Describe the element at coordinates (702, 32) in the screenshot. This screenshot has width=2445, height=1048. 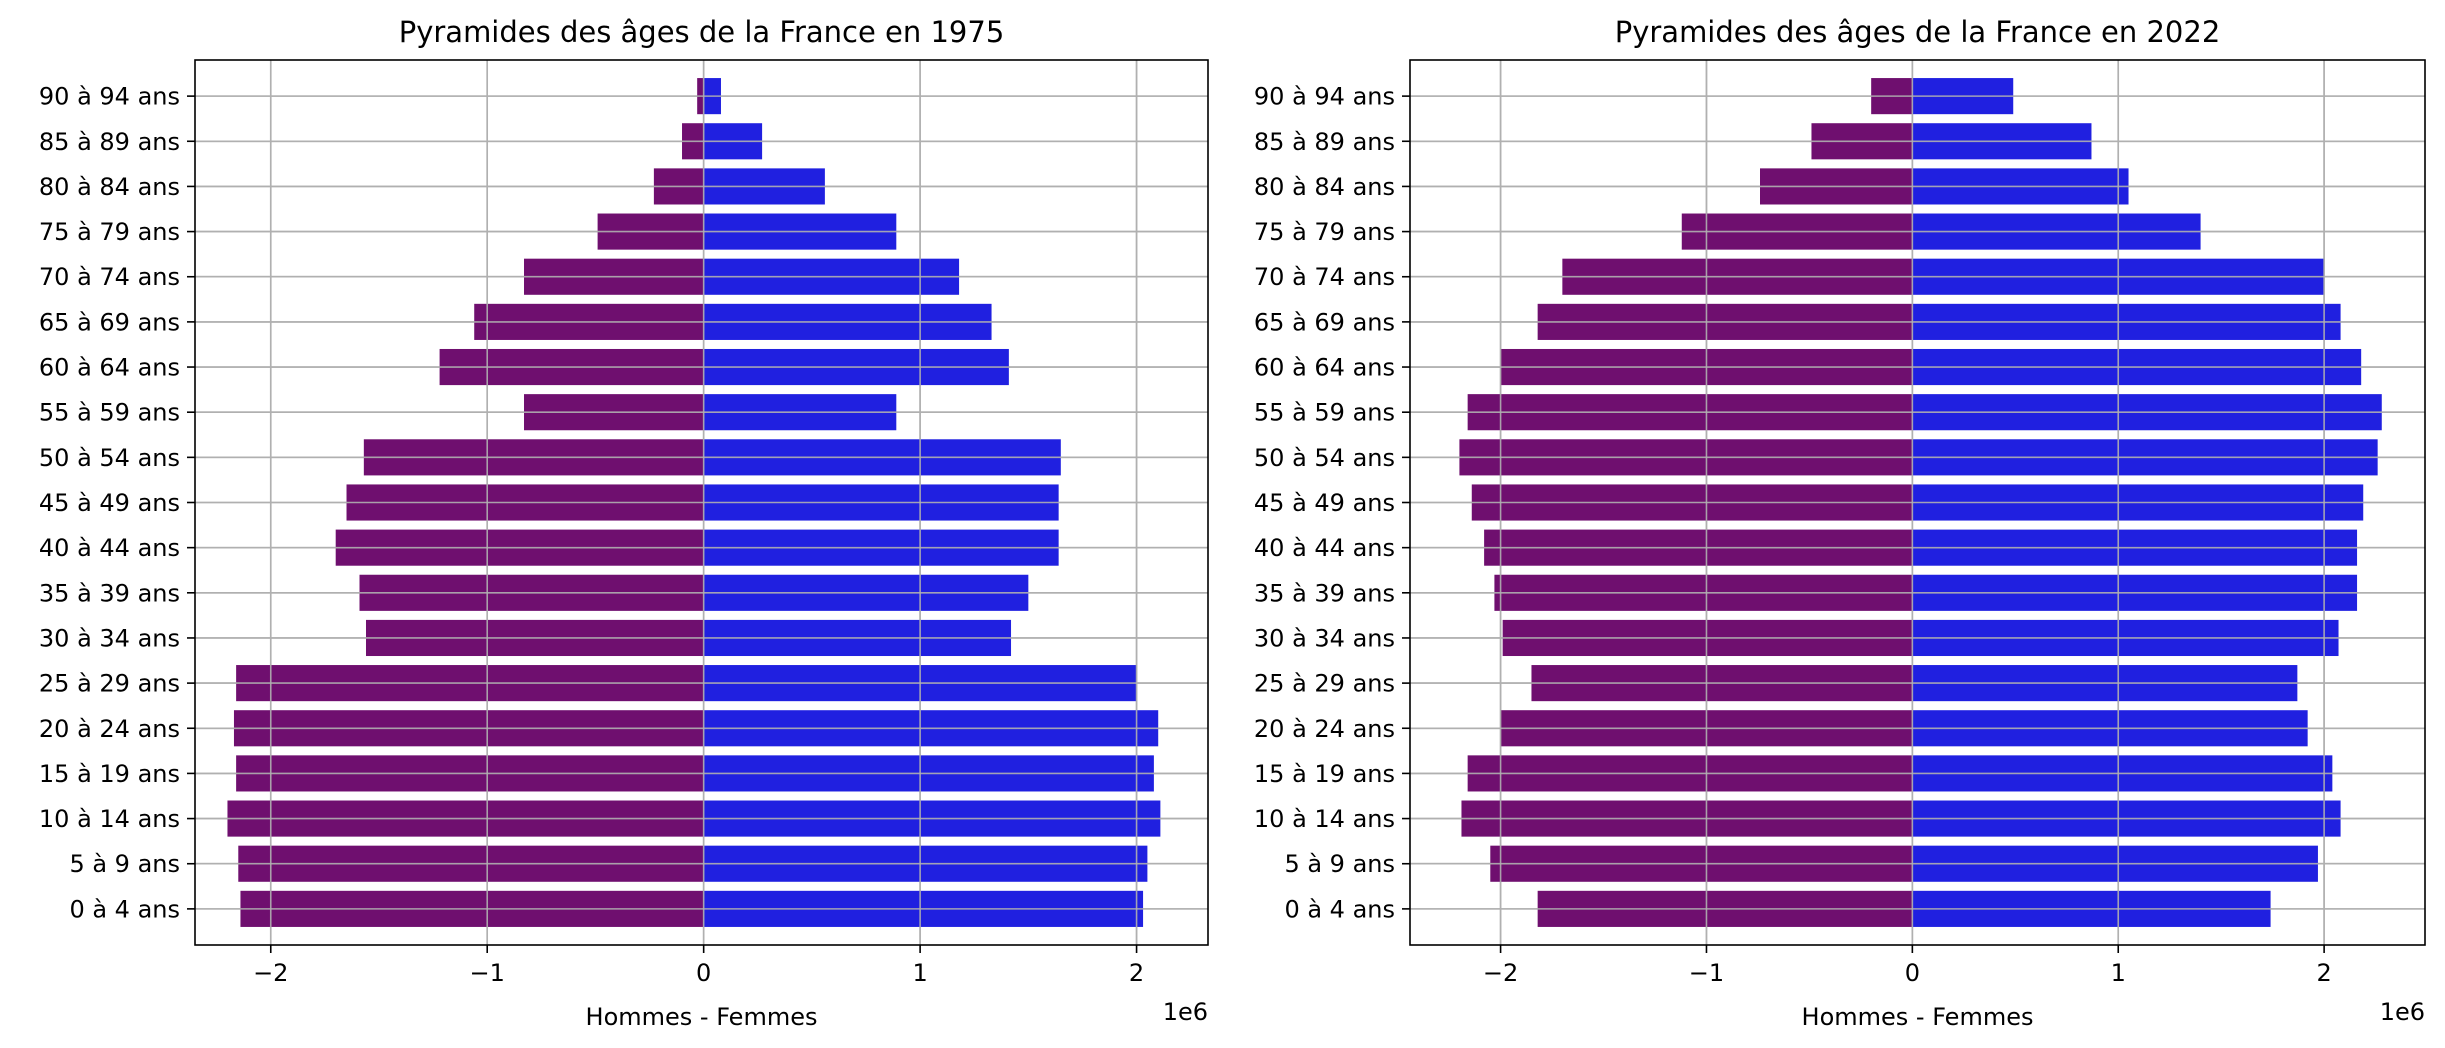
I see `chart-title: Pyramides des âges de la France en 1975` at that location.